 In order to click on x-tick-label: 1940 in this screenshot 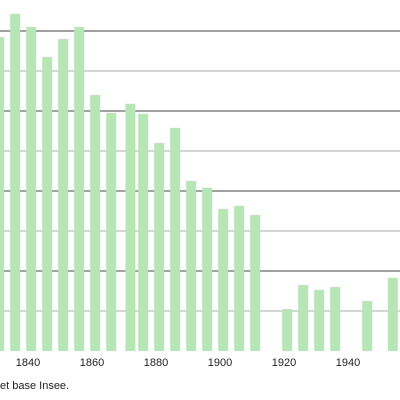, I will do `click(348, 363)`.